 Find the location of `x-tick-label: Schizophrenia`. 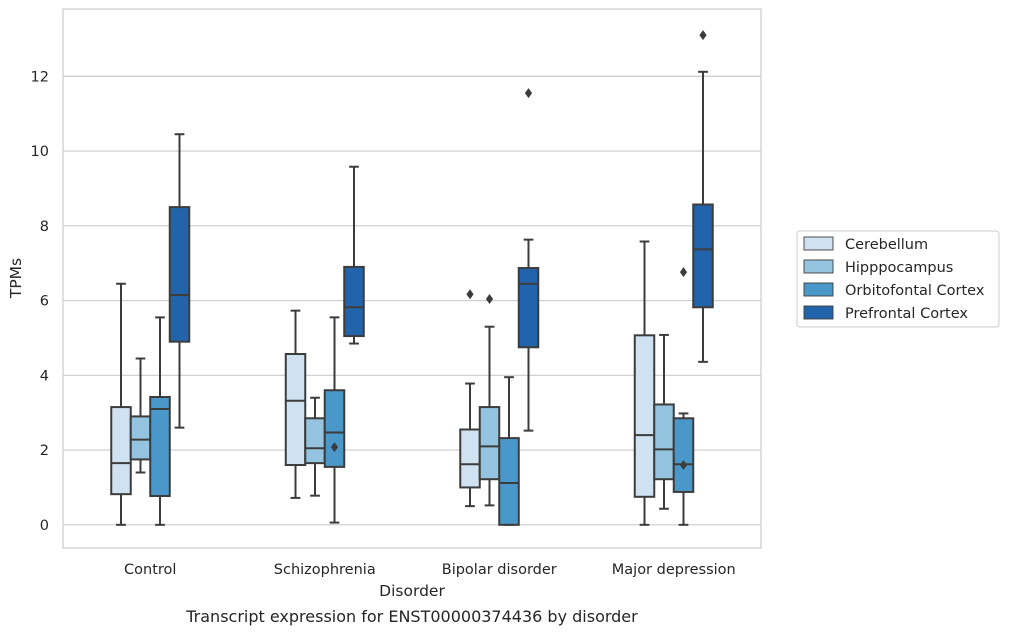

x-tick-label: Schizophrenia is located at coordinates (325, 570).